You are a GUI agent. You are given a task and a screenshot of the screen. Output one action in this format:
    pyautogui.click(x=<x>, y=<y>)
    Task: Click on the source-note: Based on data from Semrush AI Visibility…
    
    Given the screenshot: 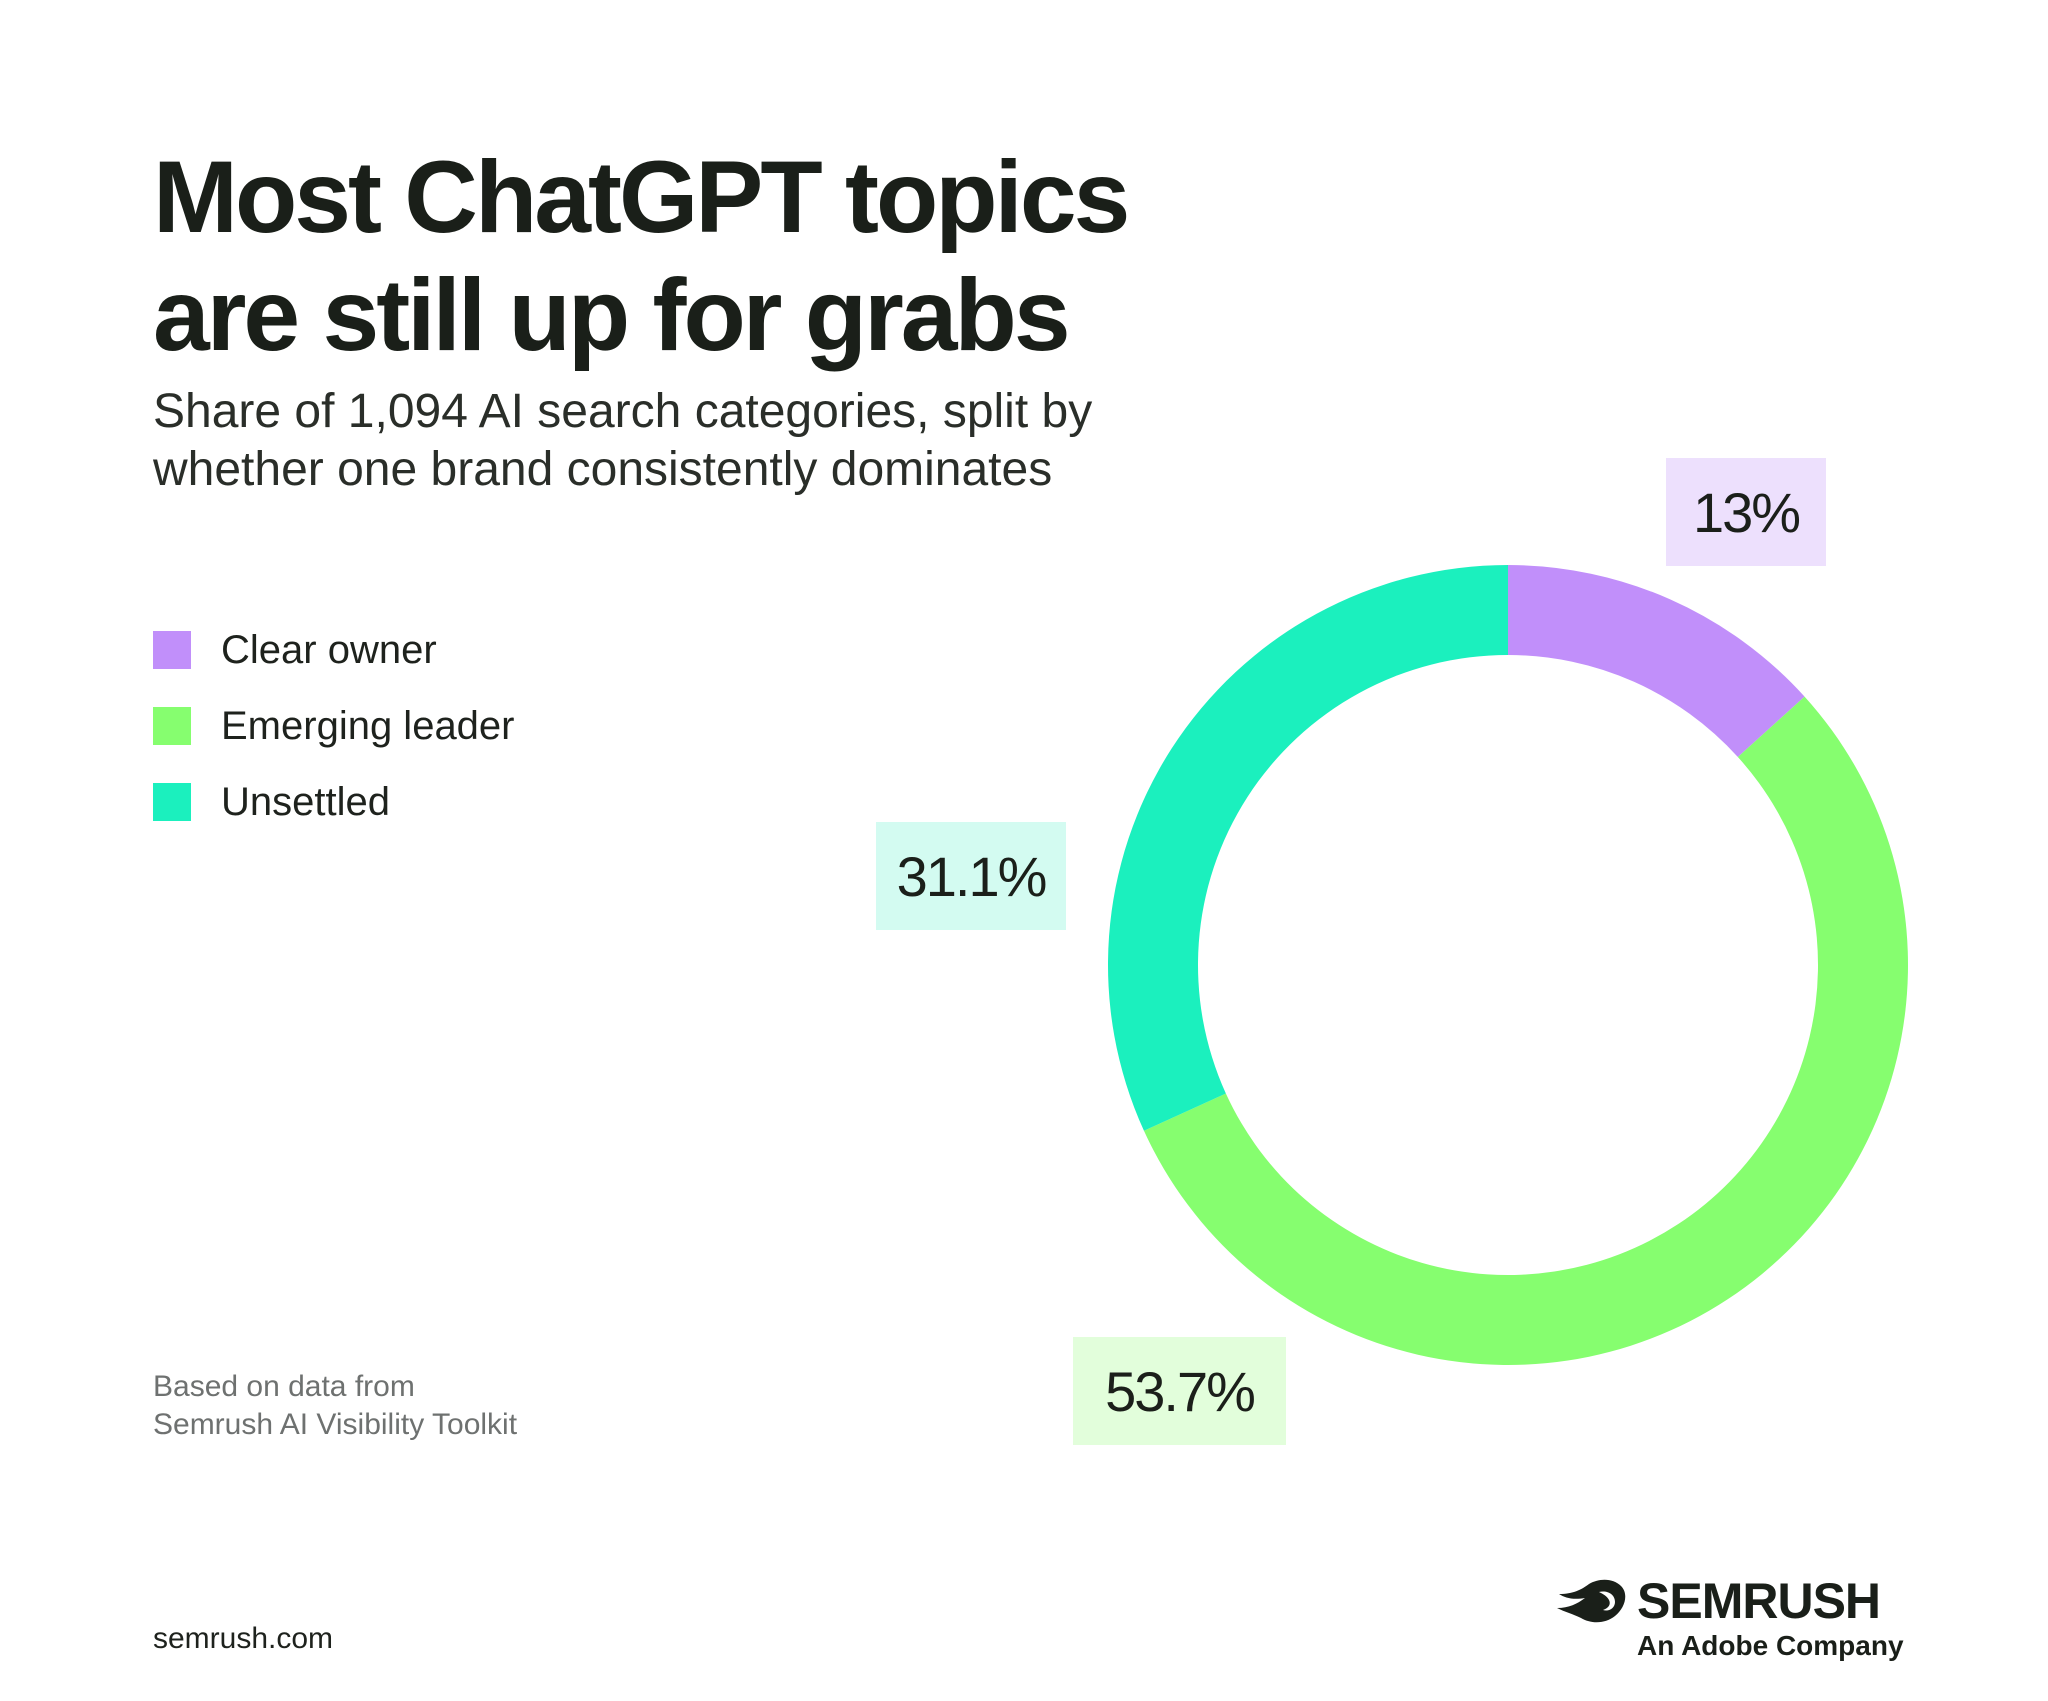 What is the action you would take?
    pyautogui.click(x=335, y=1406)
    